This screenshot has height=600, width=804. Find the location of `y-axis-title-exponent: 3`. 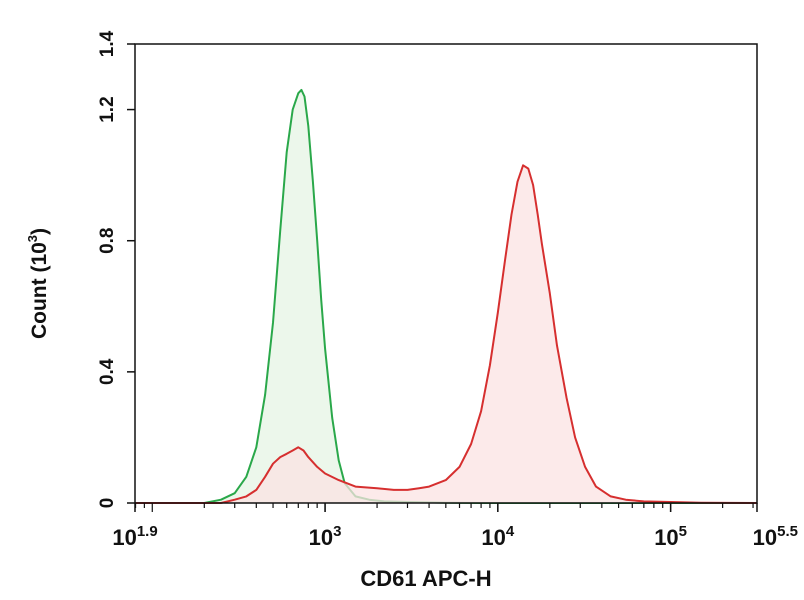

y-axis-title-exponent: 3 is located at coordinates (32, 238).